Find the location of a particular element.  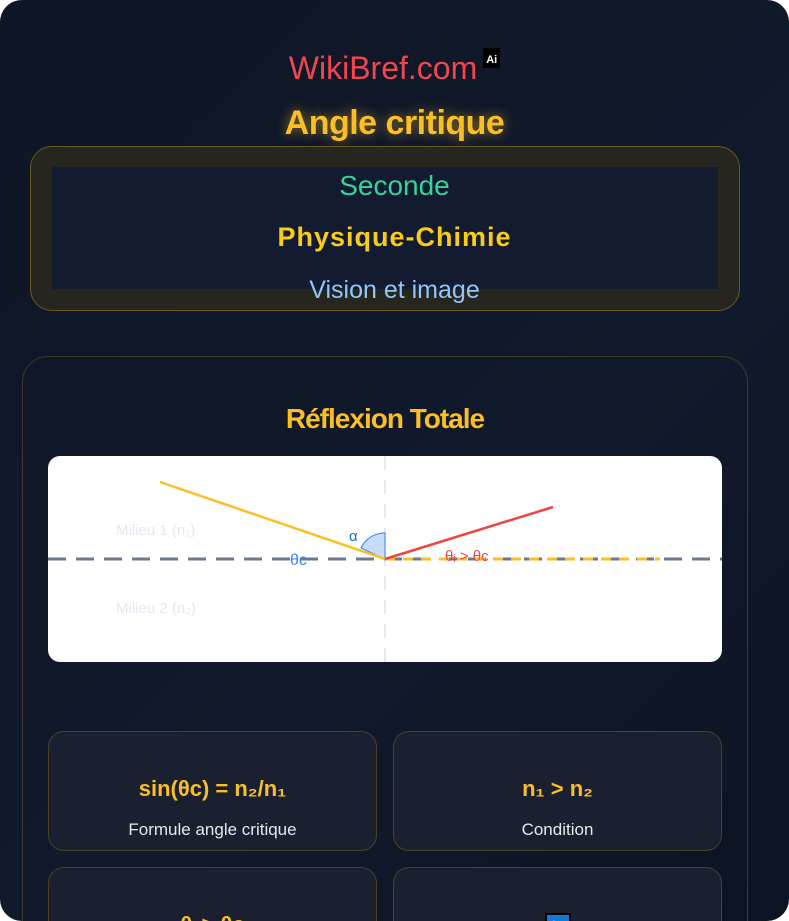

card-icon-wrap: ↪ is located at coordinates (557, 915).